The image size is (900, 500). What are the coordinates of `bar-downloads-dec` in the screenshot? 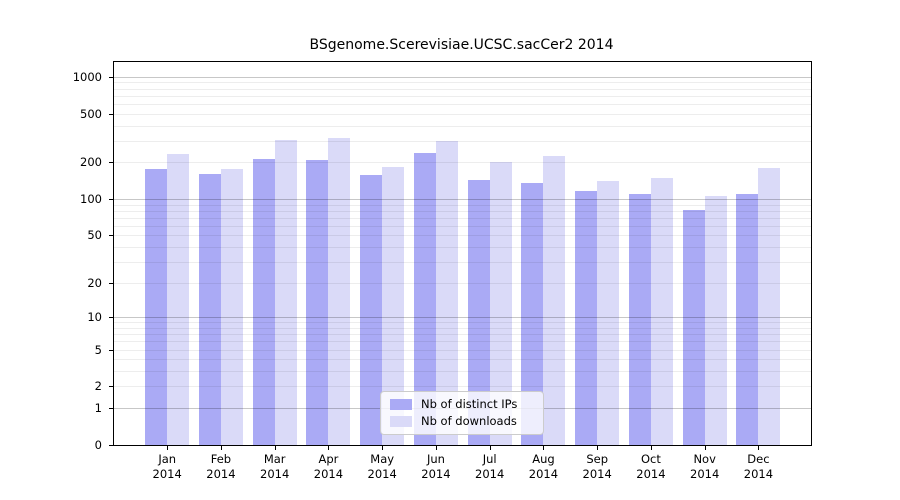 It's located at (769, 306).